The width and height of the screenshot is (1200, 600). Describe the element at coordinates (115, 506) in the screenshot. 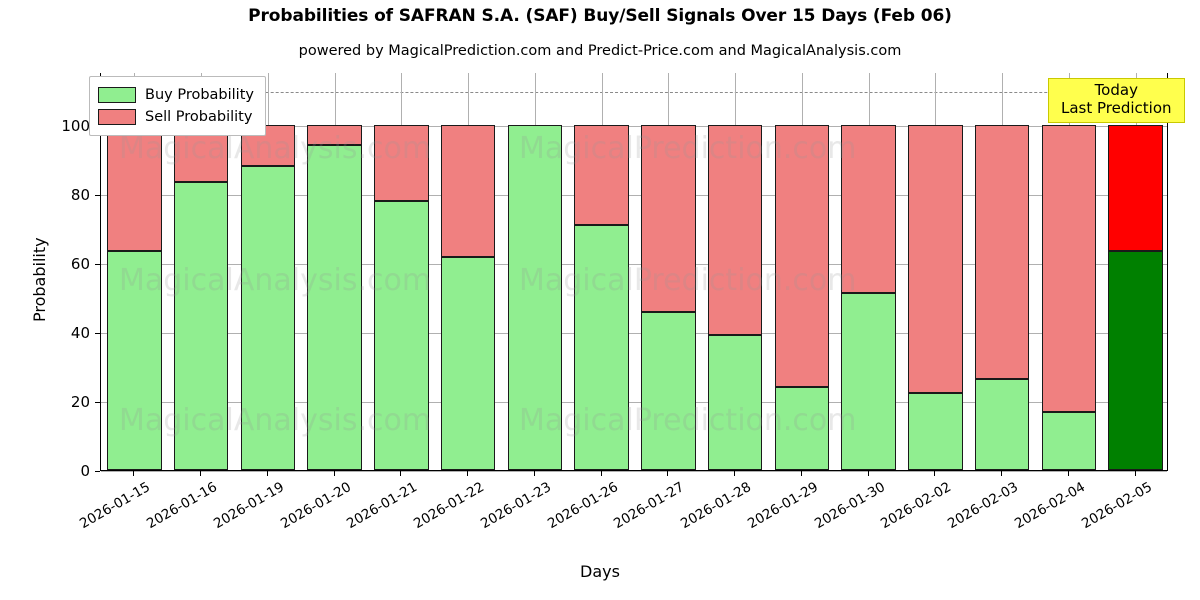

I see `x-tick-label: 2026-01-15` at that location.